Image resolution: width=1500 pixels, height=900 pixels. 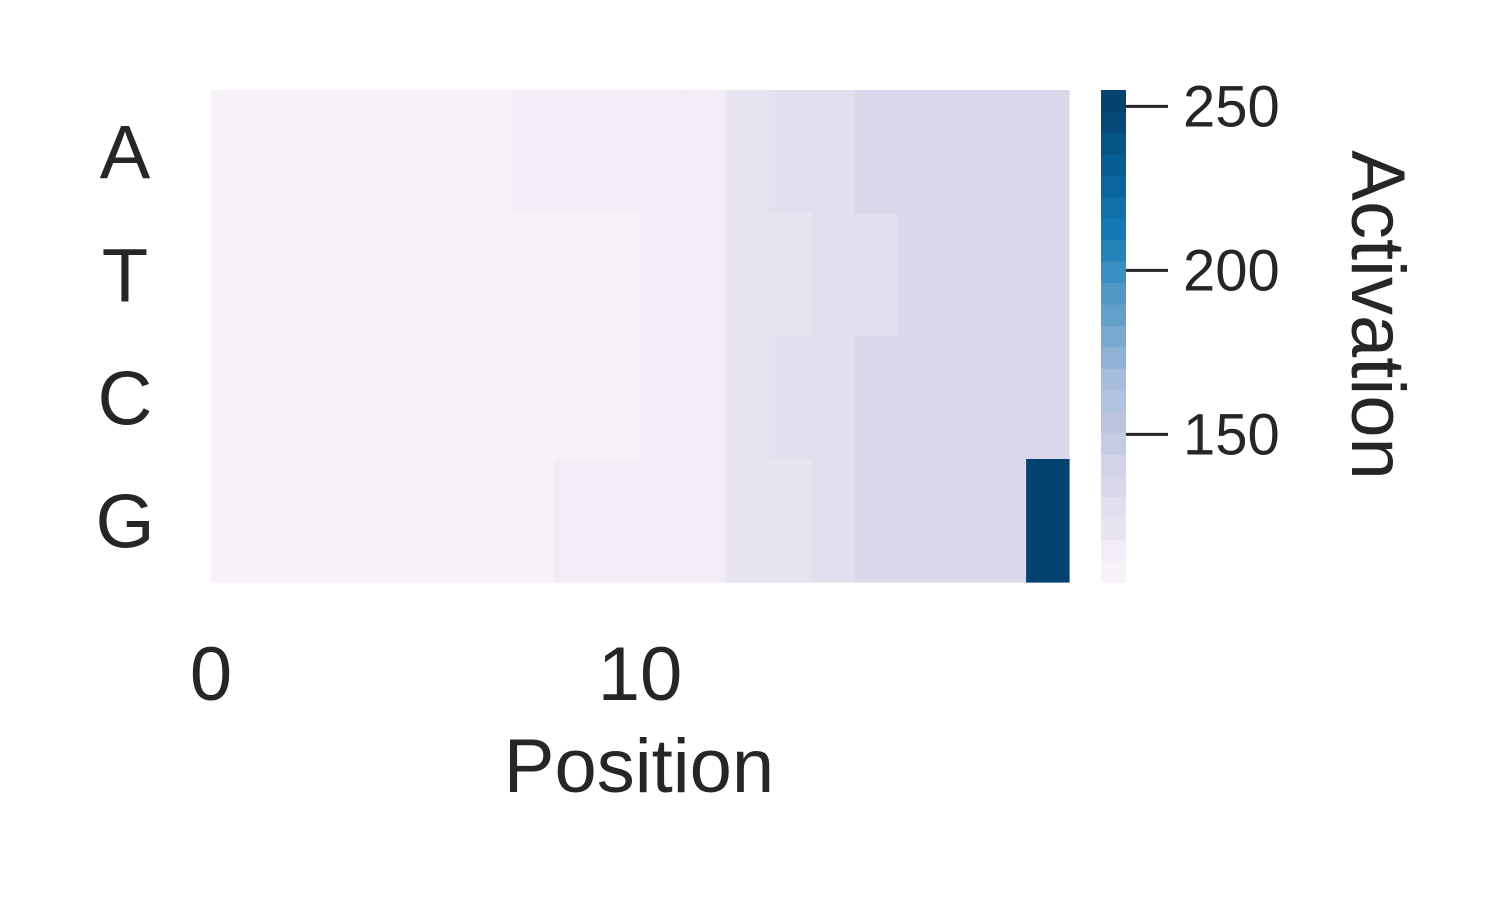 I want to click on colorbar, so click(x=1113, y=336).